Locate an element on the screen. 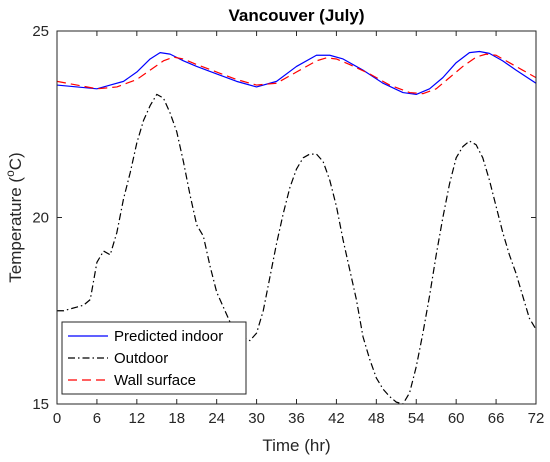  x-tick-label: 48 is located at coordinates (376, 418).